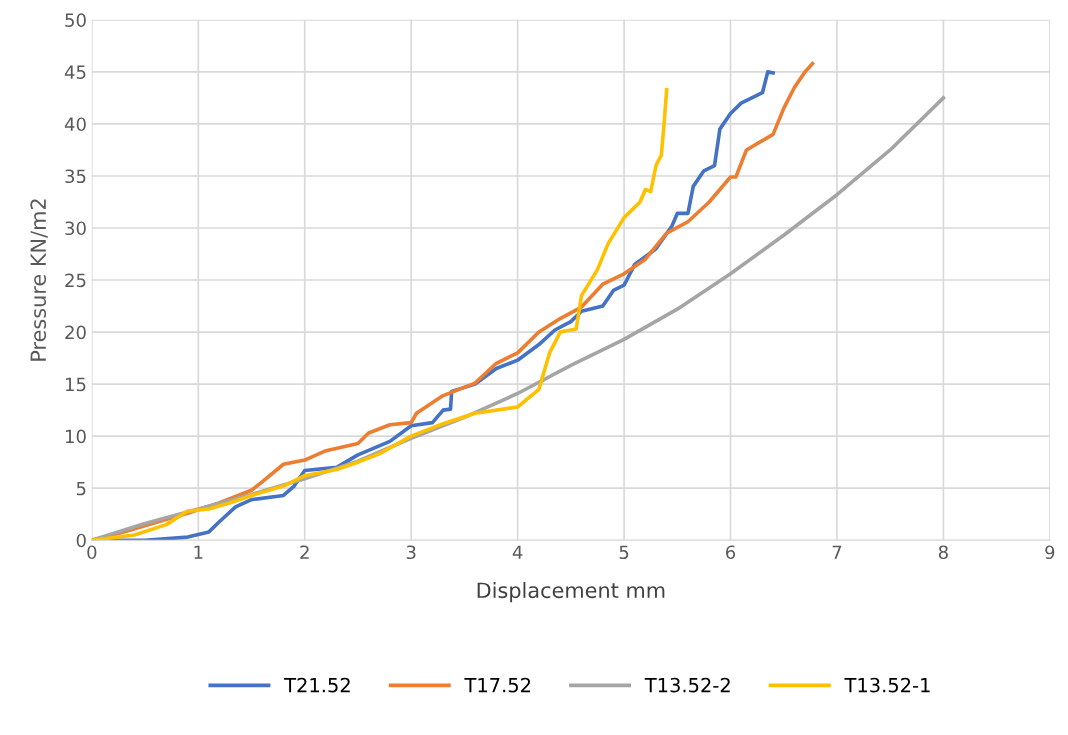  Describe the element at coordinates (1050, 552) in the screenshot. I see `x-tick-label: 9` at that location.